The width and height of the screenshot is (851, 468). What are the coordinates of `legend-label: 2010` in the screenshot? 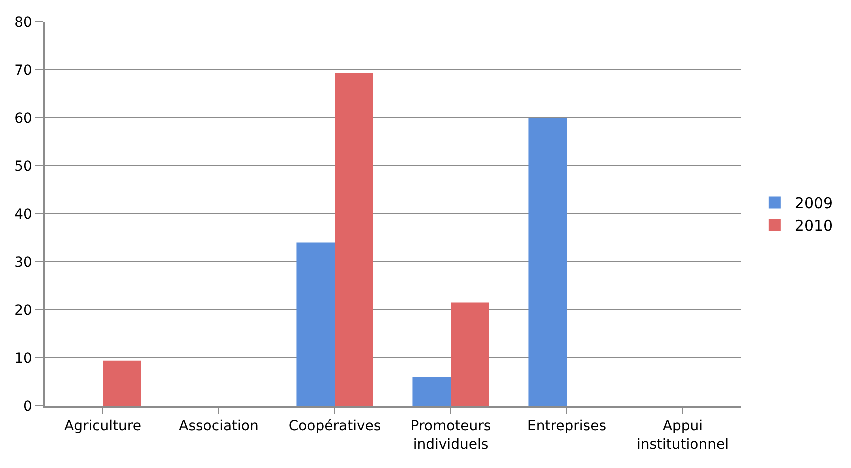 It's located at (814, 226).